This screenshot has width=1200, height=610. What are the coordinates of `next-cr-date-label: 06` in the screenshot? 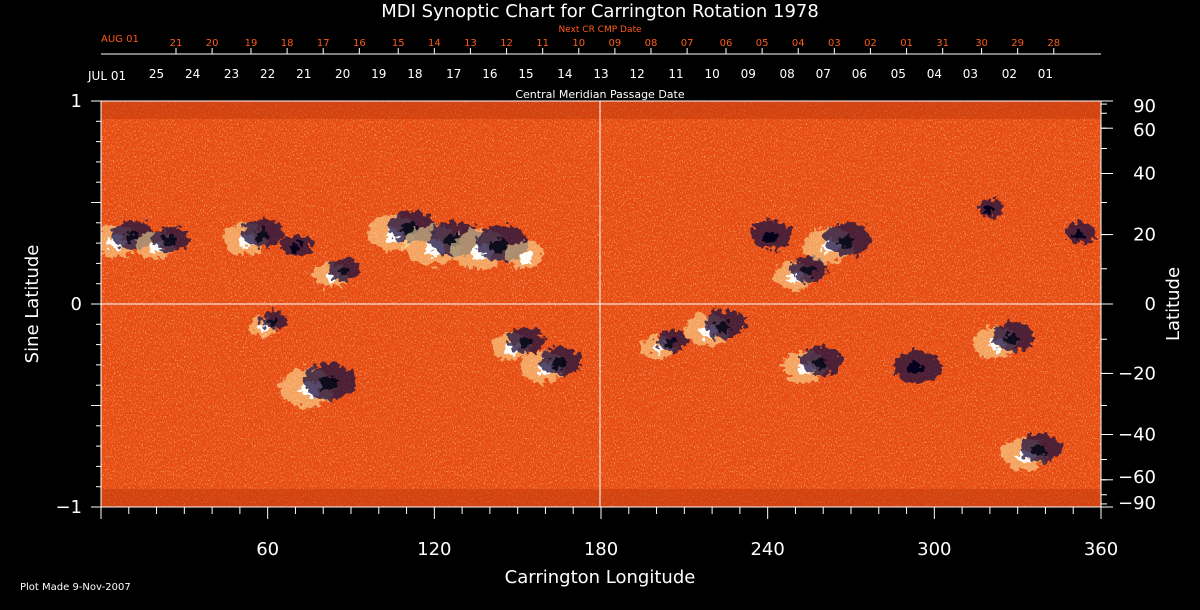 It's located at (726, 43).